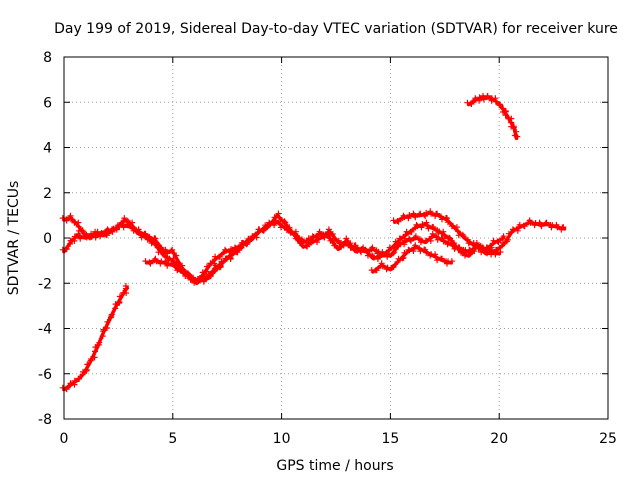  What do you see at coordinates (47, 103) in the screenshot?
I see `y-tick-label: 6` at bounding box center [47, 103].